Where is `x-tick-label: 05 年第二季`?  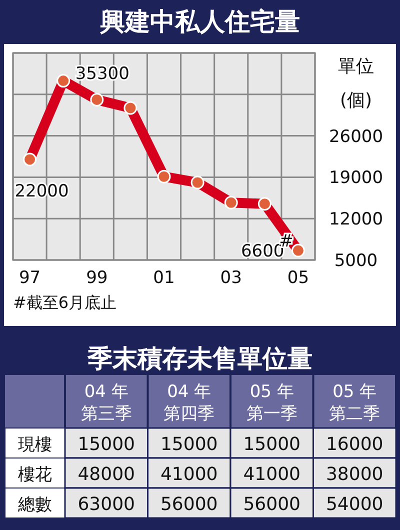 x-tick-label: 05 年第二季 is located at coordinates (354, 403).